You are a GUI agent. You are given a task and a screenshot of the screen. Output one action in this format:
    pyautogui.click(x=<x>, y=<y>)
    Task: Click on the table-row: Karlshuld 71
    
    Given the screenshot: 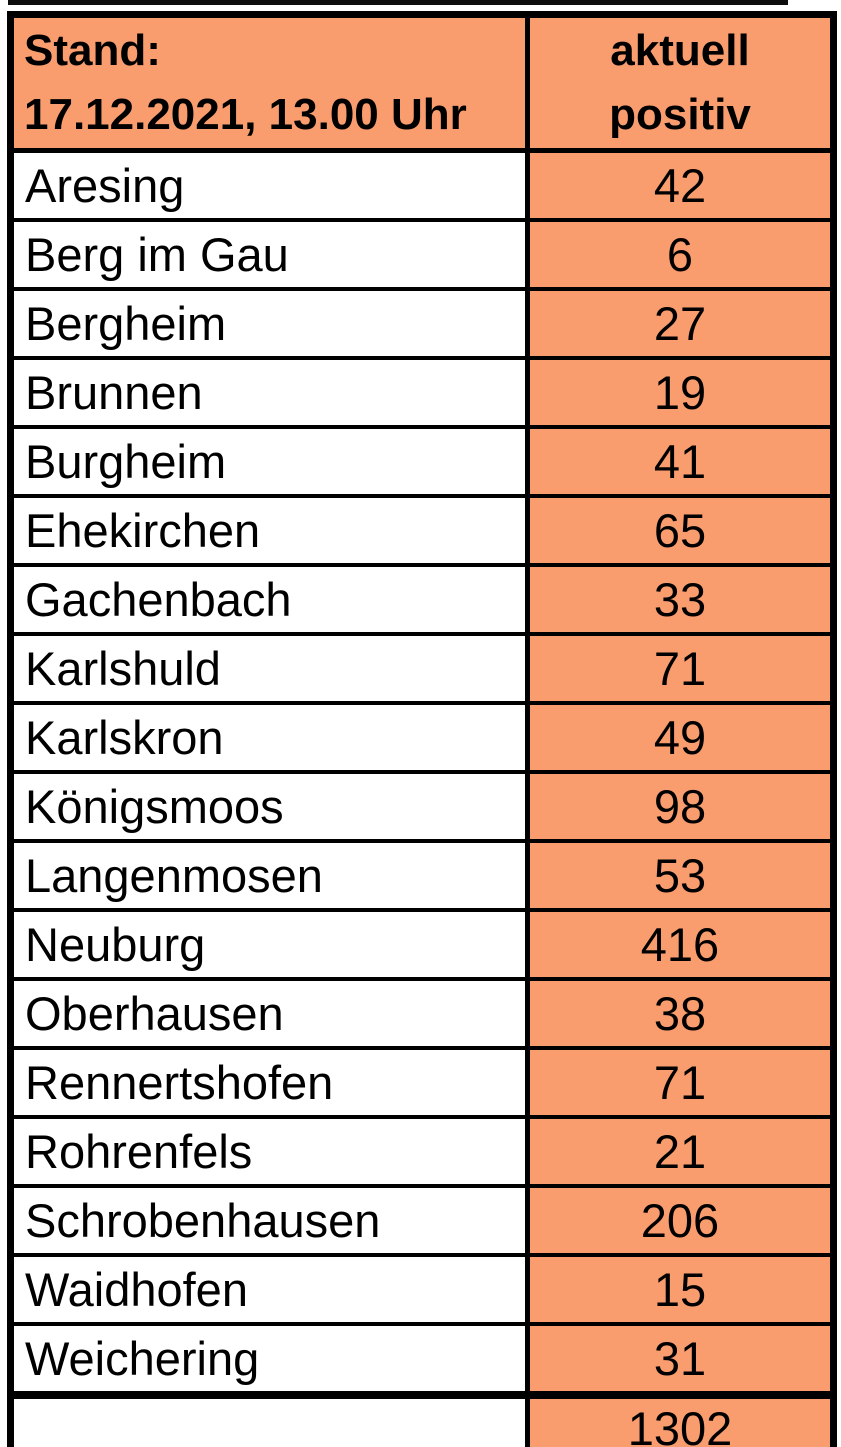 What is the action you would take?
    pyautogui.click(x=422, y=668)
    